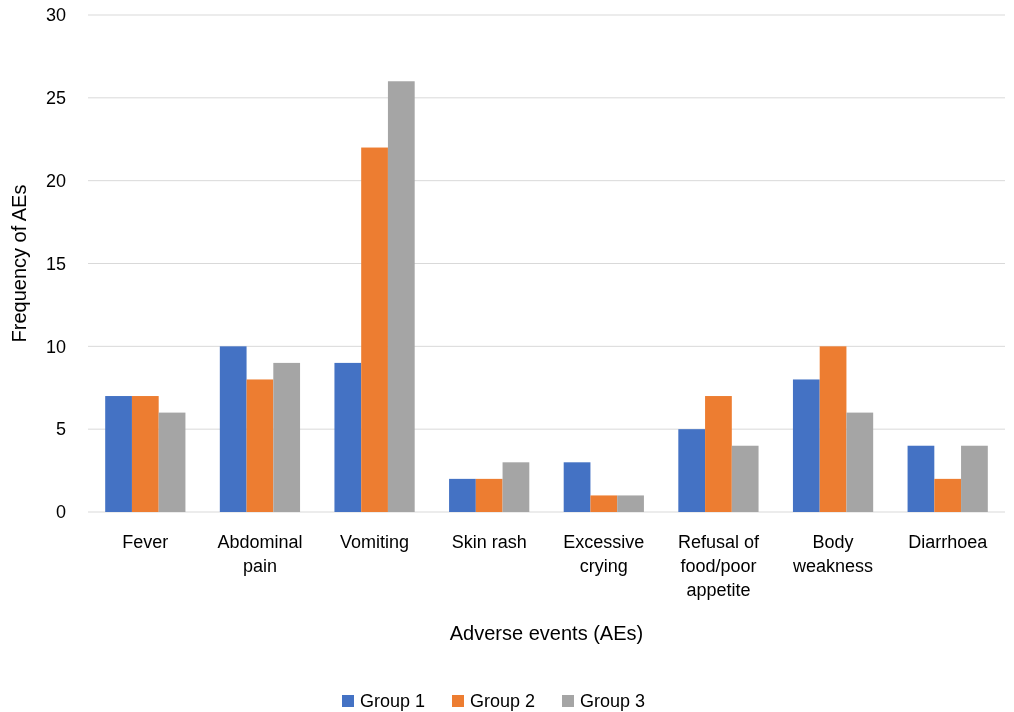 The height and width of the screenshot is (712, 1014). I want to click on y-axis-title: Frequency of AEs, so click(19, 263).